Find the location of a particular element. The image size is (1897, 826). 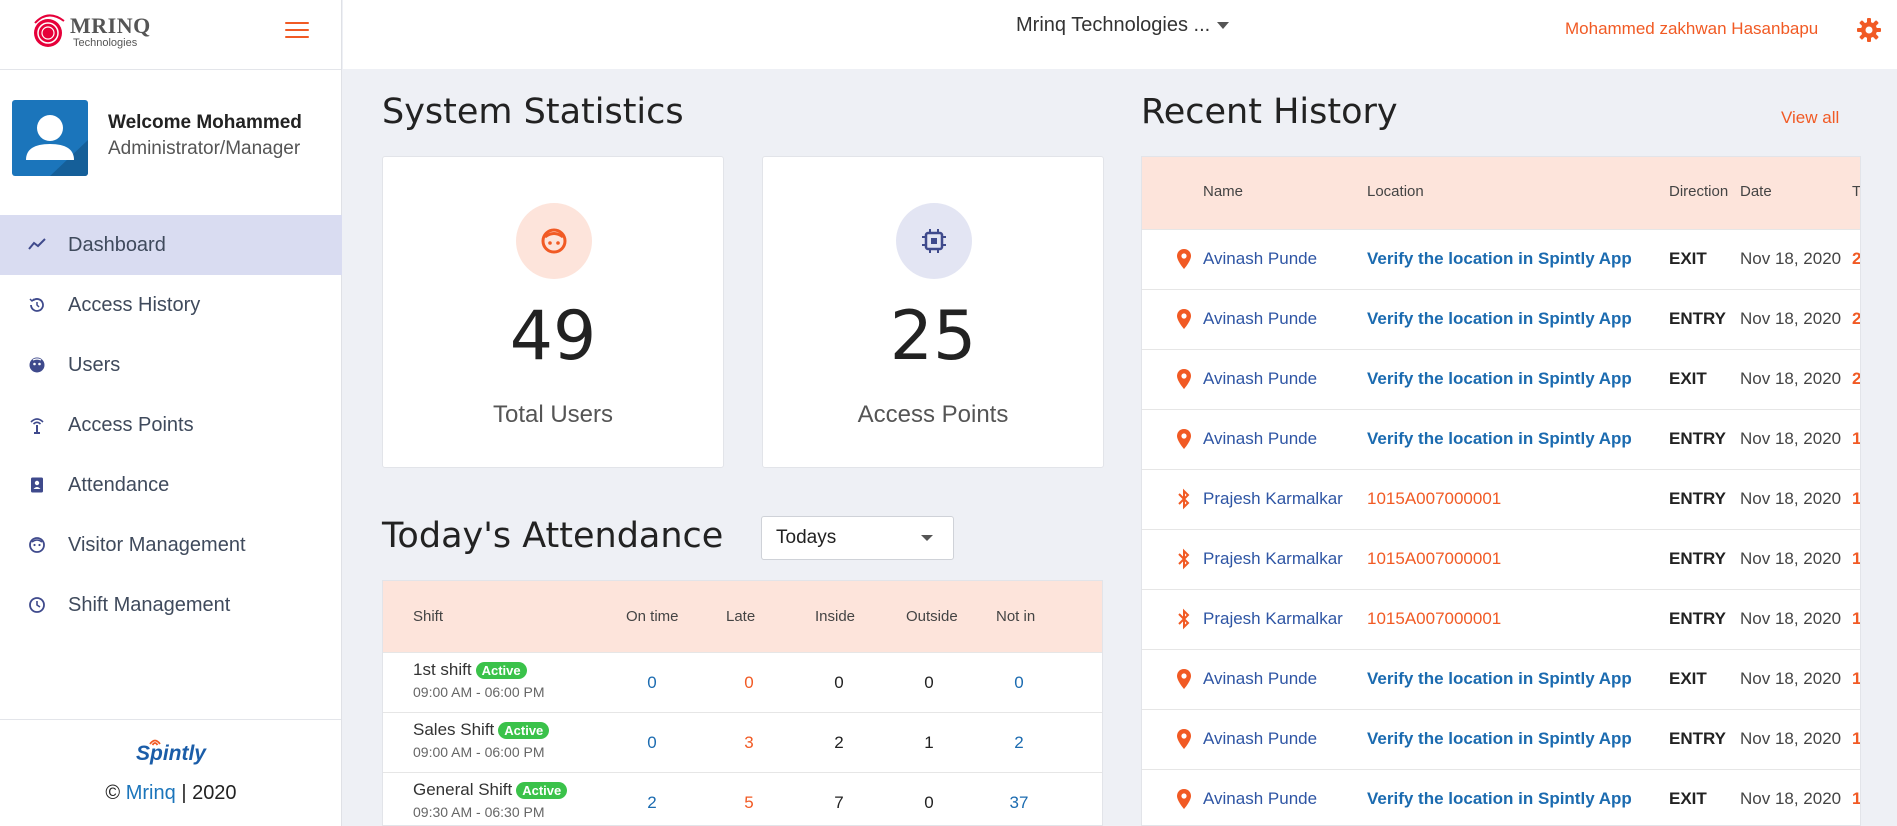

direction: ENTRY is located at coordinates (1697, 618).